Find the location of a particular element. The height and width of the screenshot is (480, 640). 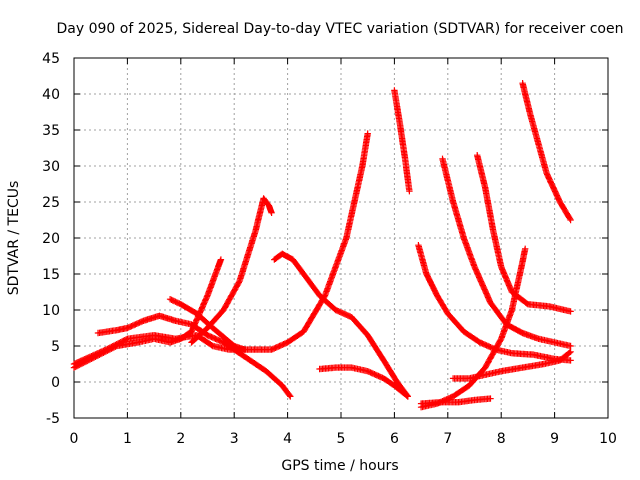

x-tick-label: 8 is located at coordinates (501, 439).